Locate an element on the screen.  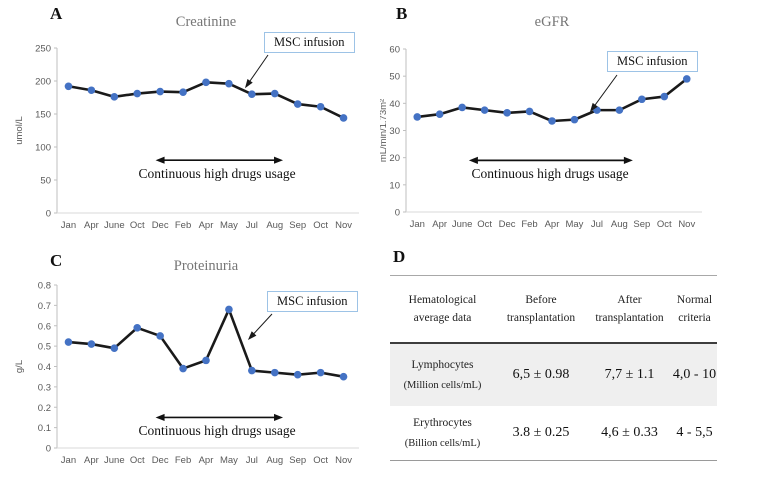
y-tick-label: 0.1 is located at coordinates (44, 428).